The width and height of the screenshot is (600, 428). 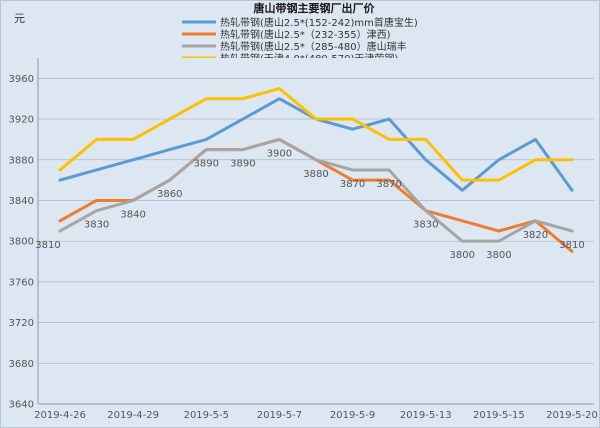 I want to click on legend-label-2: 热轧带钢(唐山2.5*（232-355）津西), so click(x=305, y=34).